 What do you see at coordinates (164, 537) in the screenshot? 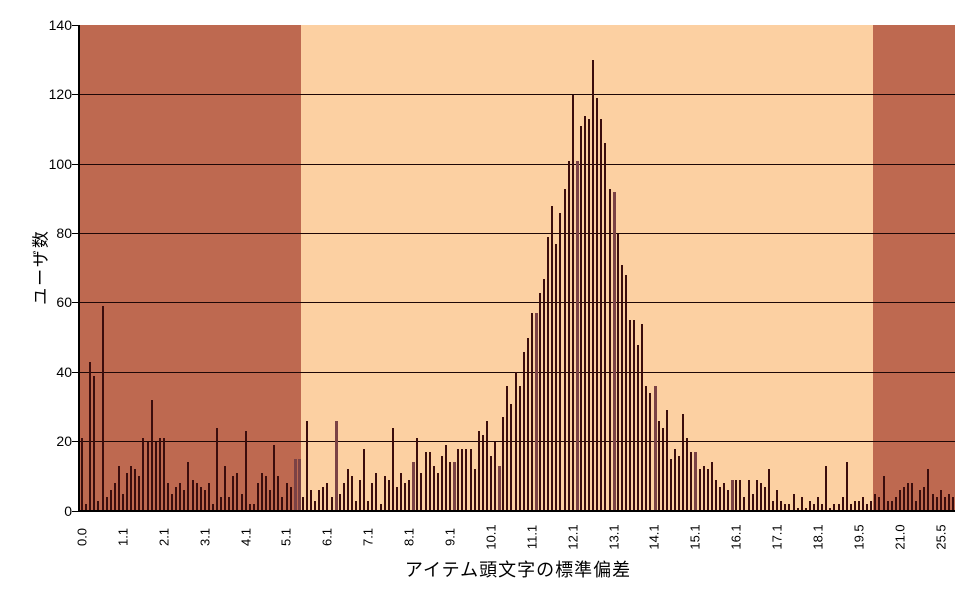
I see `x-tick-label: 2.1` at bounding box center [164, 537].